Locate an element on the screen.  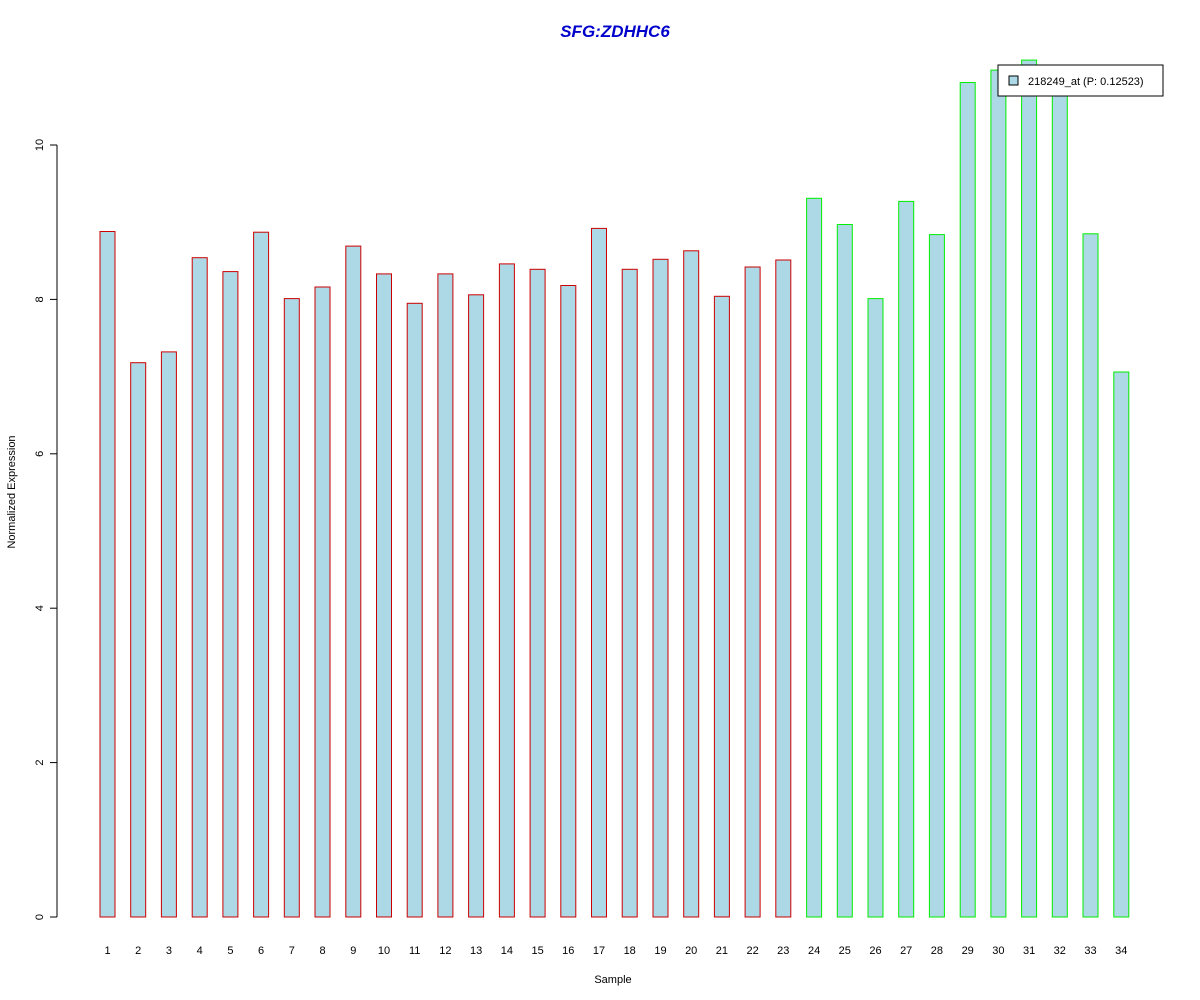
x-tick-label: 31 is located at coordinates (1029, 951).